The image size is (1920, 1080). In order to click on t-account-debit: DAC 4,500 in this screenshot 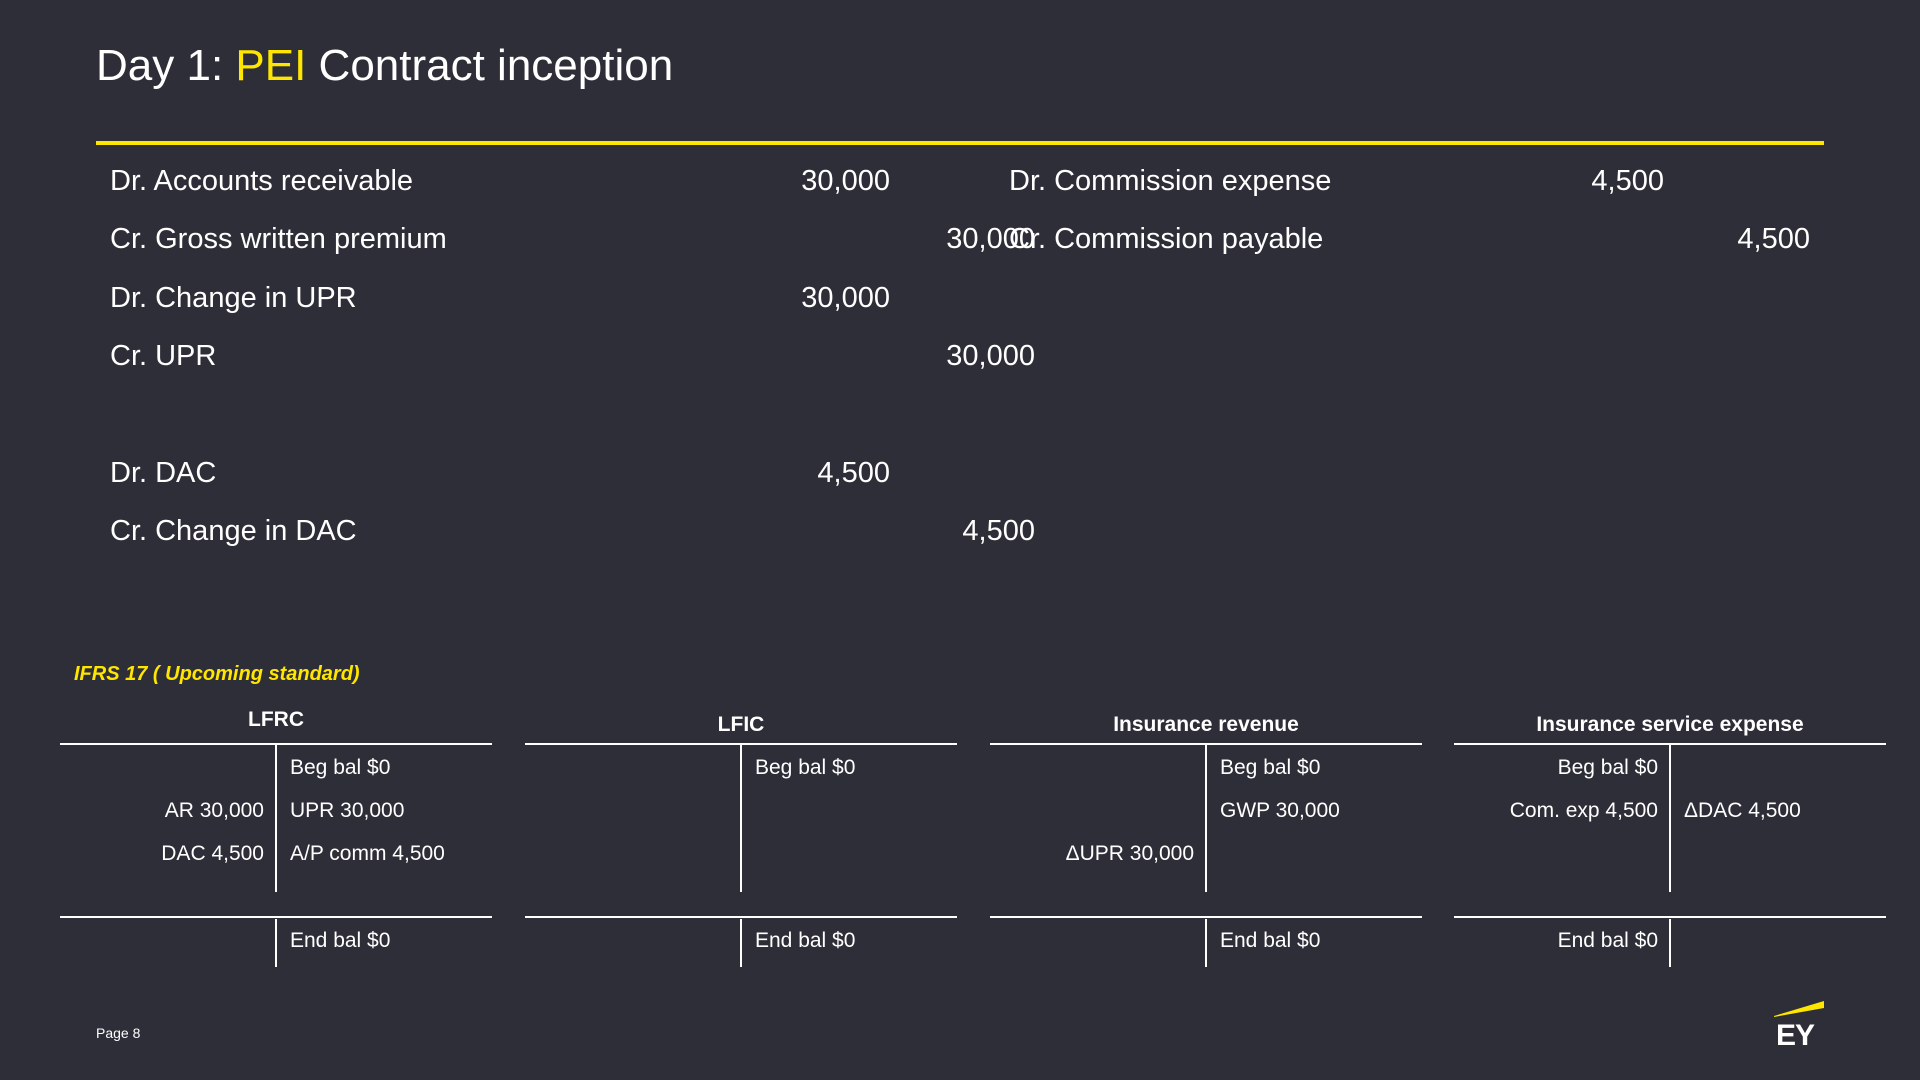, I will do `click(212, 853)`.